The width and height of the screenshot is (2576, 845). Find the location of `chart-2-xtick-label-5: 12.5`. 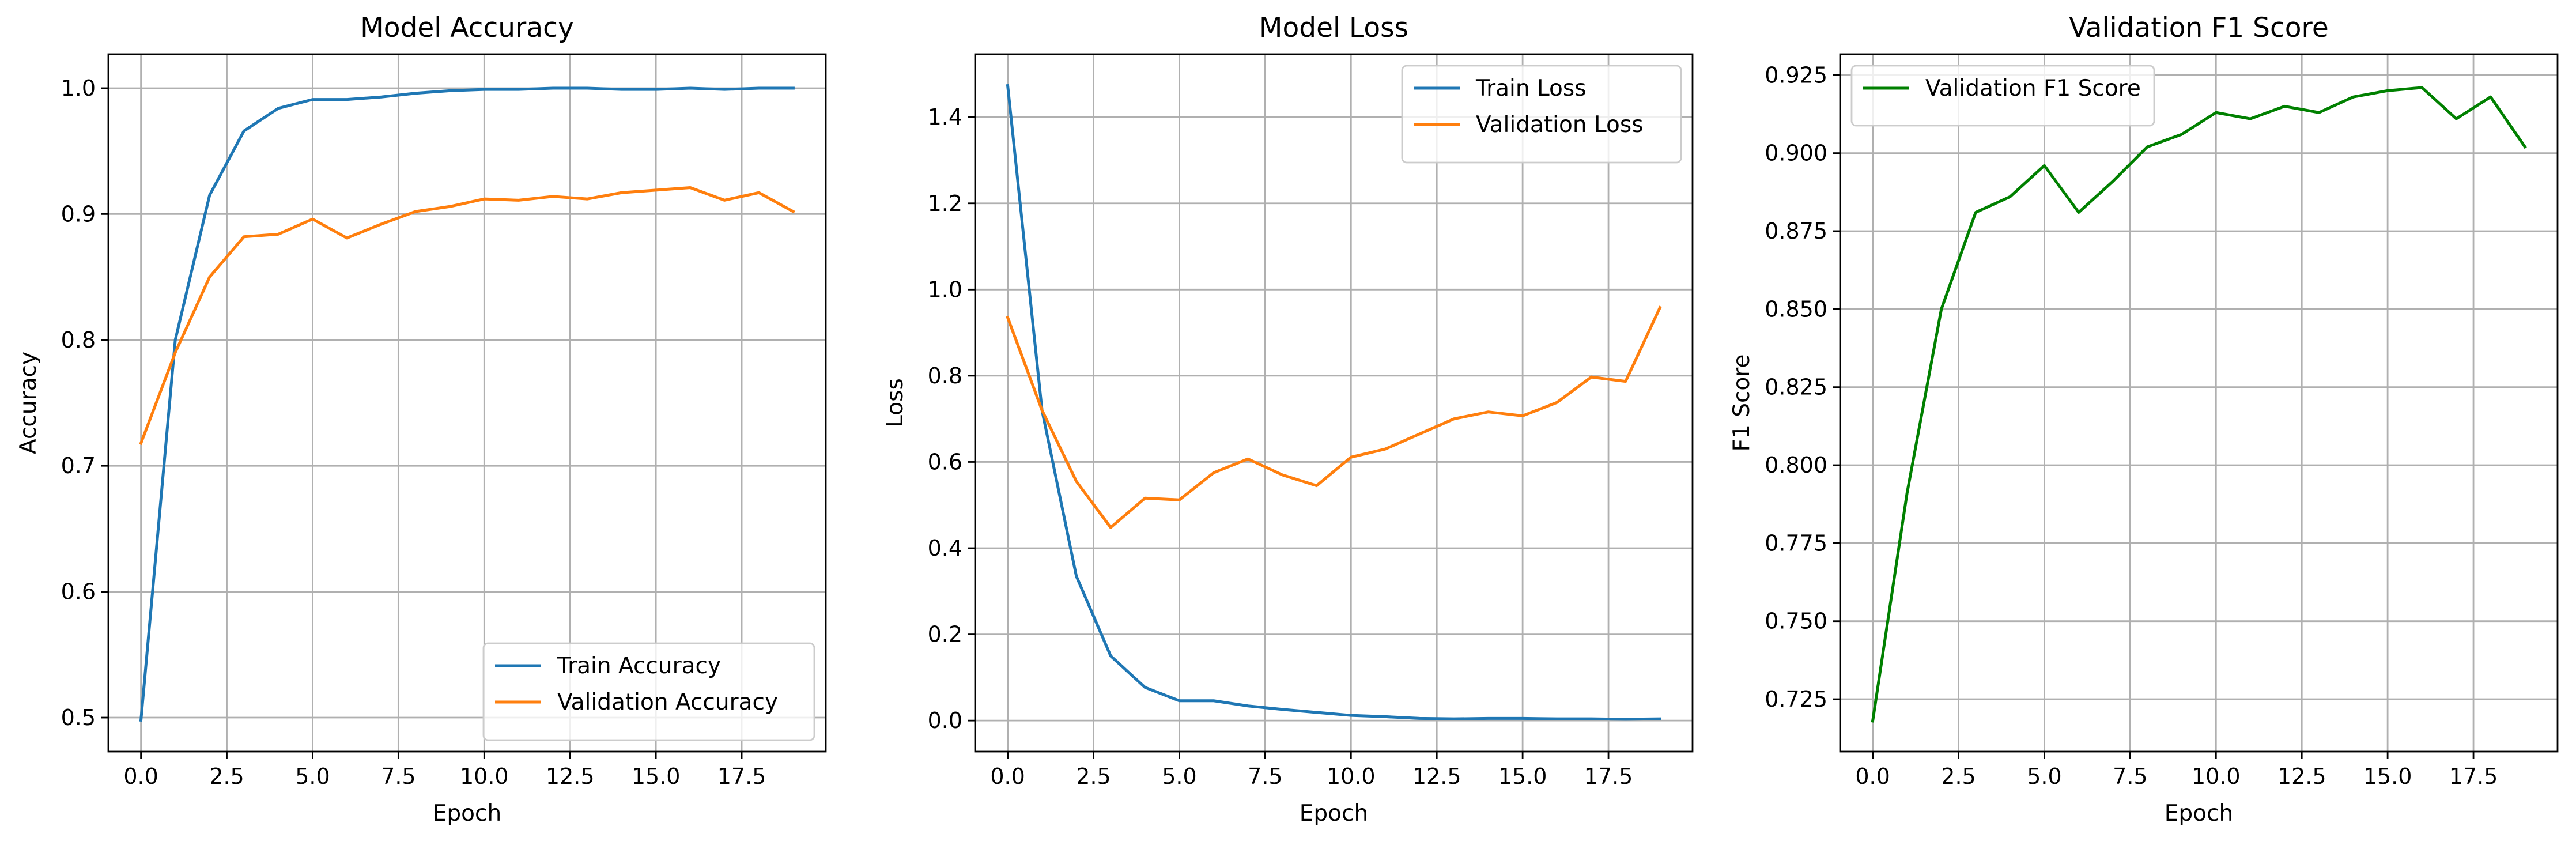

chart-2-xtick-label-5: 12.5 is located at coordinates (2301, 777).